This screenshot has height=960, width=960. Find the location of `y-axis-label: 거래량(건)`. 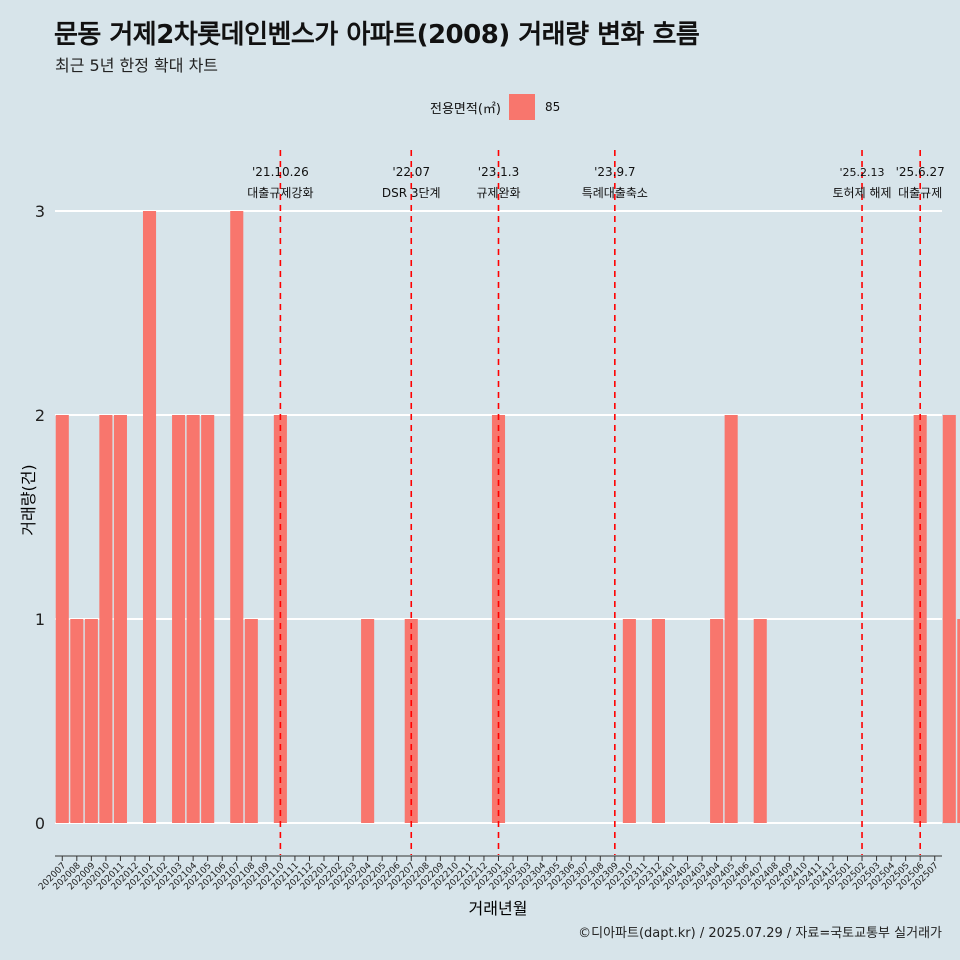

y-axis-label: 거래량(건) is located at coordinates (28, 499).